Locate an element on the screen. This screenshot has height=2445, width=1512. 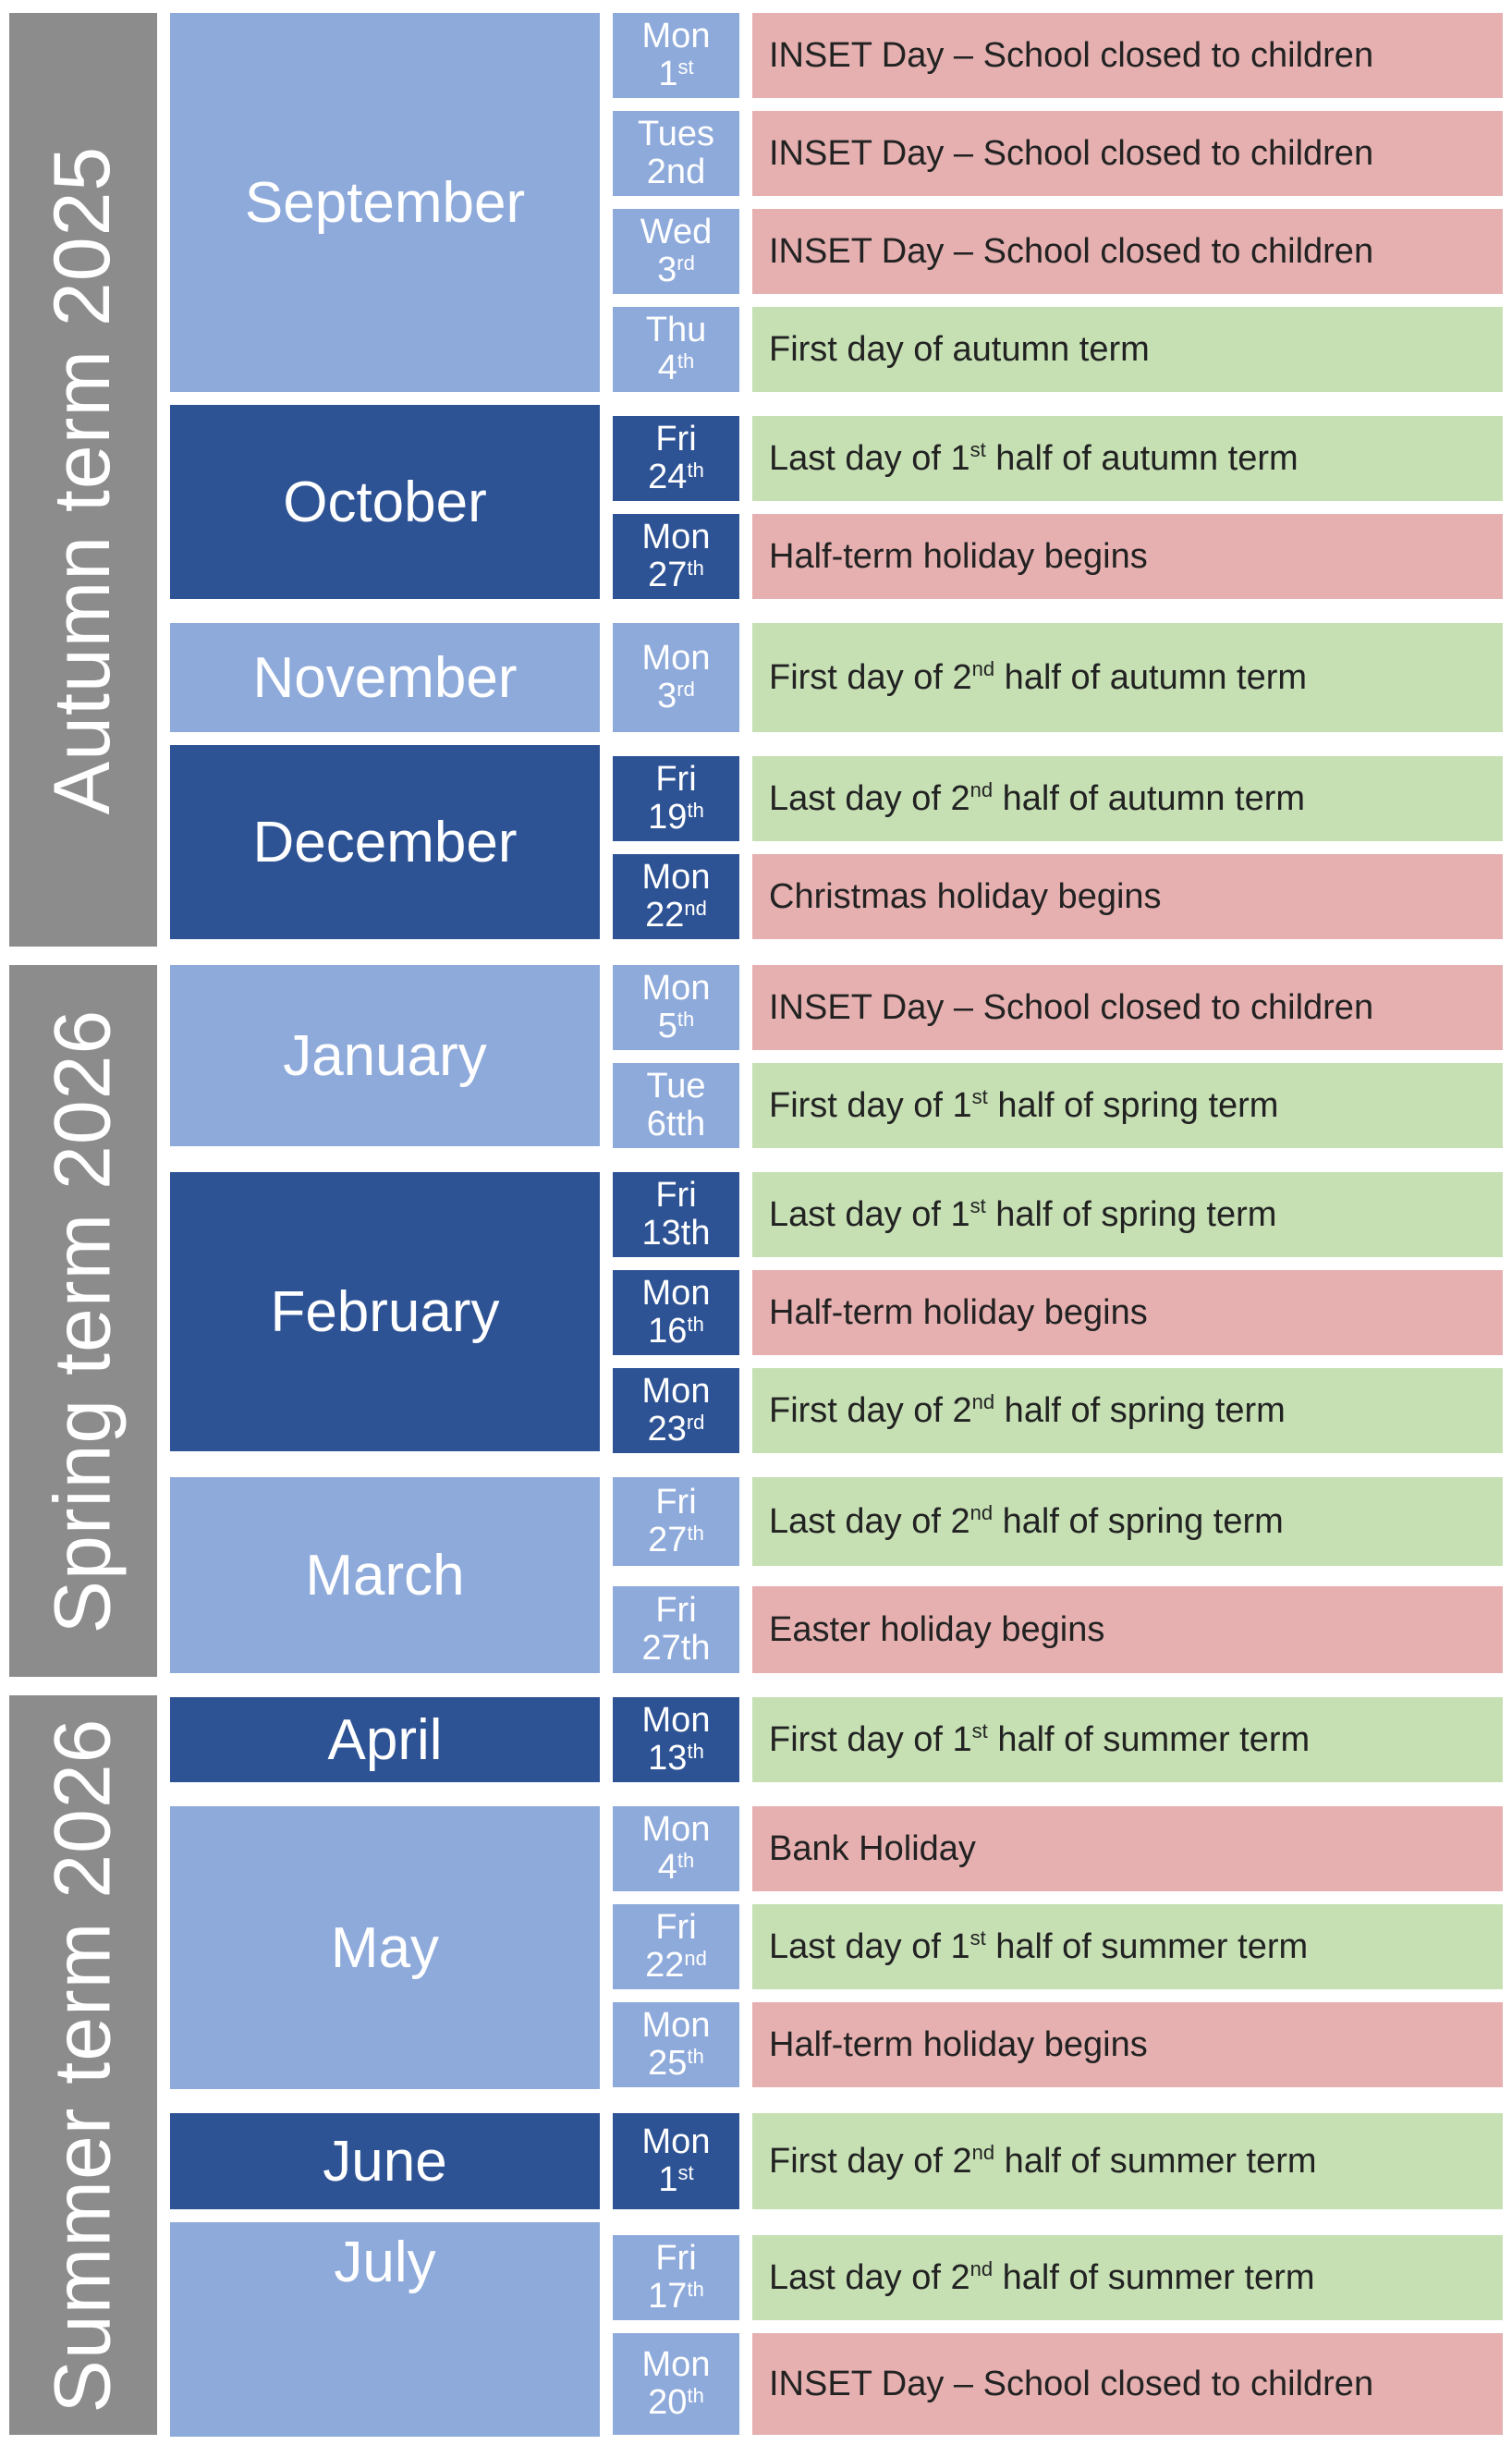
term-summer: Summer term 2026 is located at coordinates (83, 2065).